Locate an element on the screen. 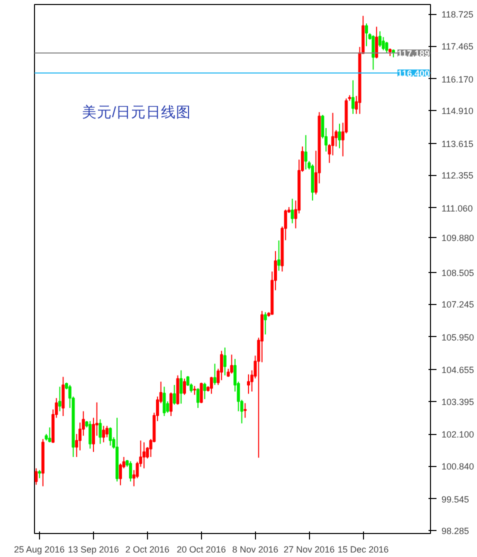 The height and width of the screenshot is (557, 477). annotation: 美元/日元日线图 is located at coordinates (137, 112).